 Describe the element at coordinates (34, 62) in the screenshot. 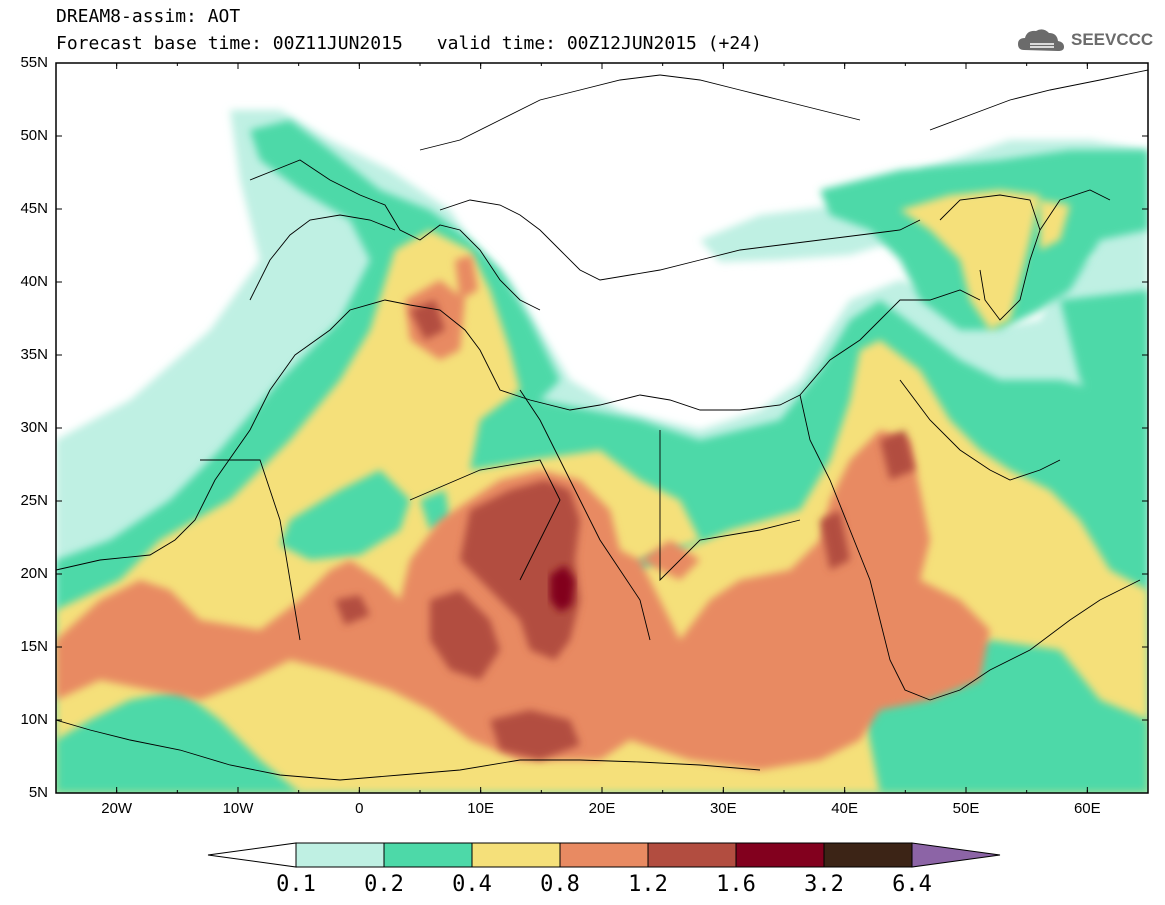

I see `lat-label: 55N` at that location.